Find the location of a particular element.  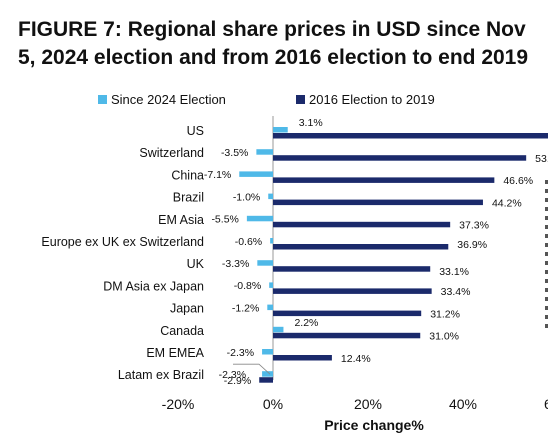

category-label: EM EMEA is located at coordinates (175, 353).